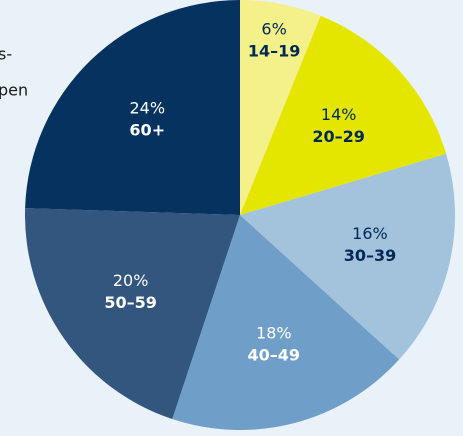 This screenshot has width=463, height=436. What do you see at coordinates (147, 130) in the screenshot?
I see `slice-label: 60+` at bounding box center [147, 130].